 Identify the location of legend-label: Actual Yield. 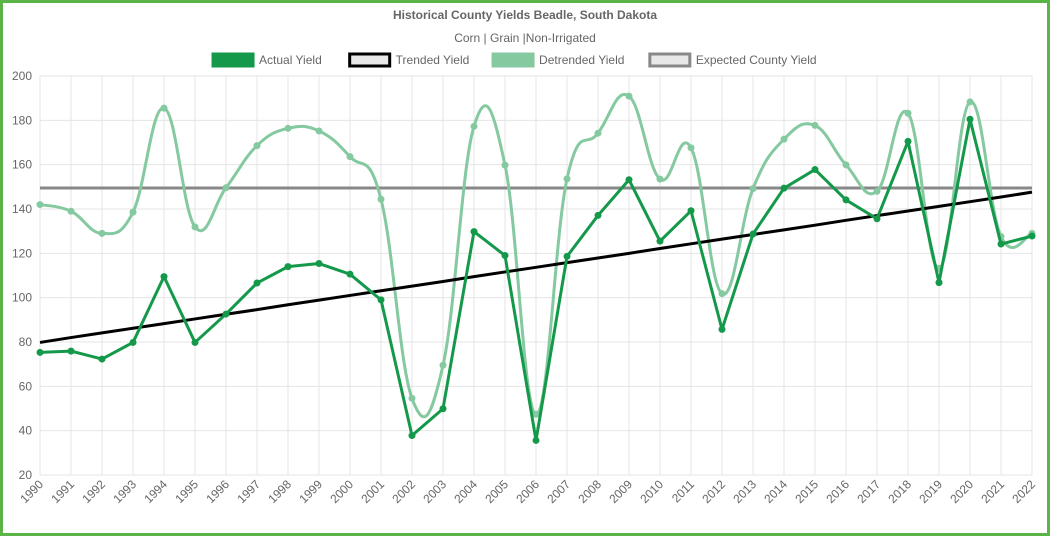
(290, 60).